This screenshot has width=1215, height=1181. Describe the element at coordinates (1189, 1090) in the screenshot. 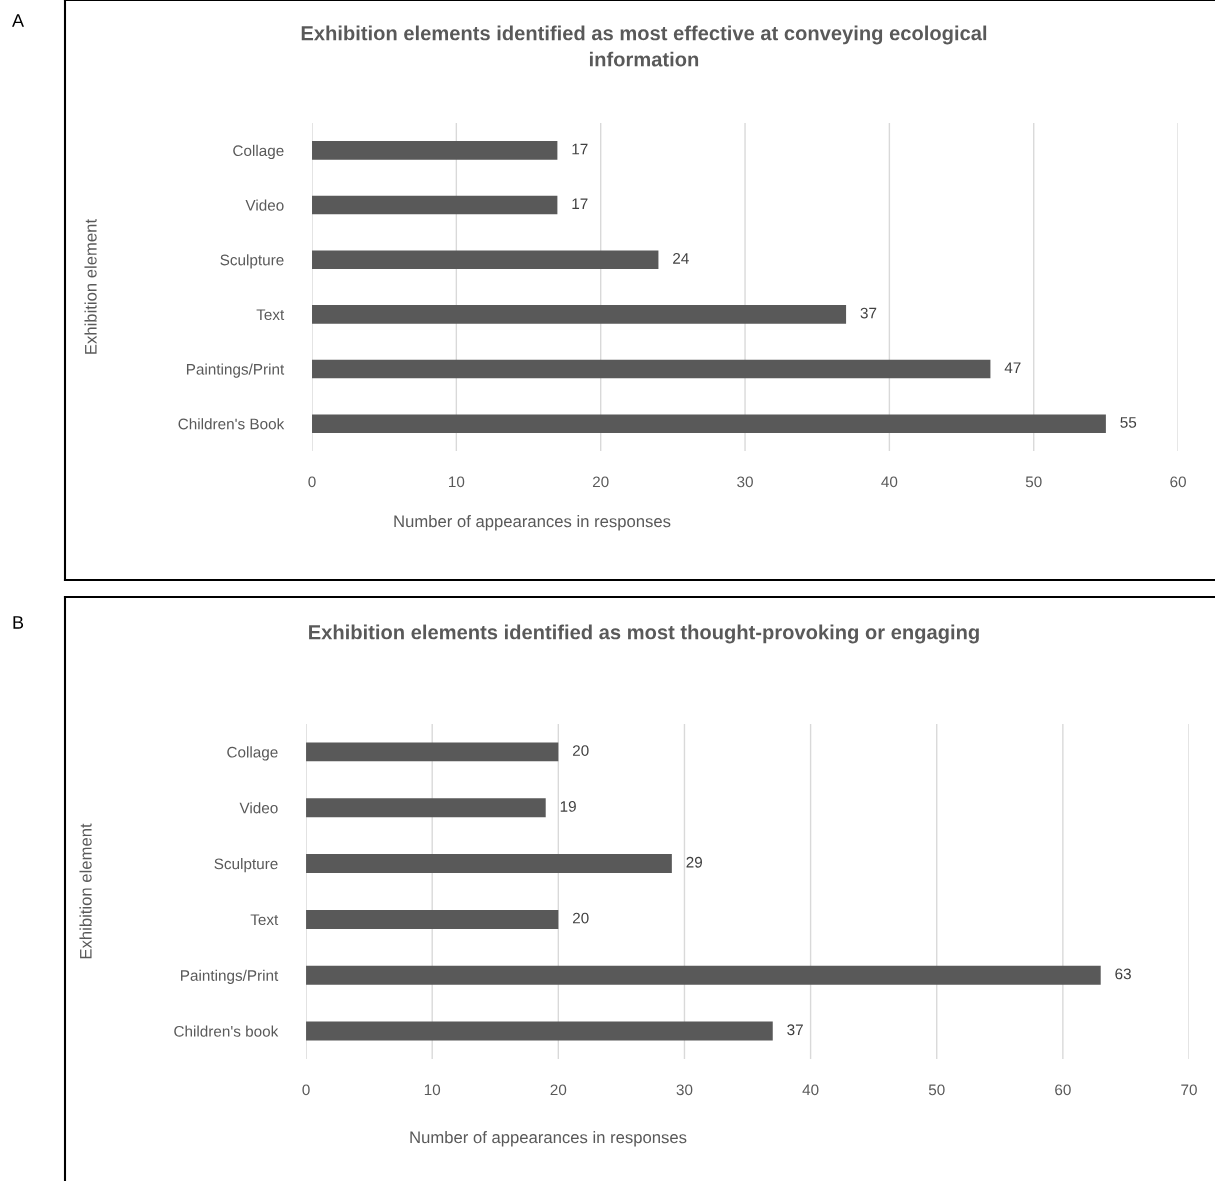

I see `x-tick-label: 70` at that location.